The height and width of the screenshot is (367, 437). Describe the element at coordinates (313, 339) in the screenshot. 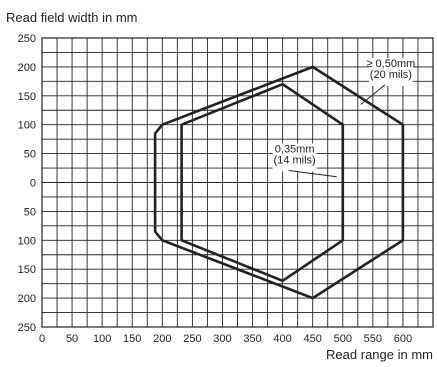

I see `x-tick-label: 450` at that location.